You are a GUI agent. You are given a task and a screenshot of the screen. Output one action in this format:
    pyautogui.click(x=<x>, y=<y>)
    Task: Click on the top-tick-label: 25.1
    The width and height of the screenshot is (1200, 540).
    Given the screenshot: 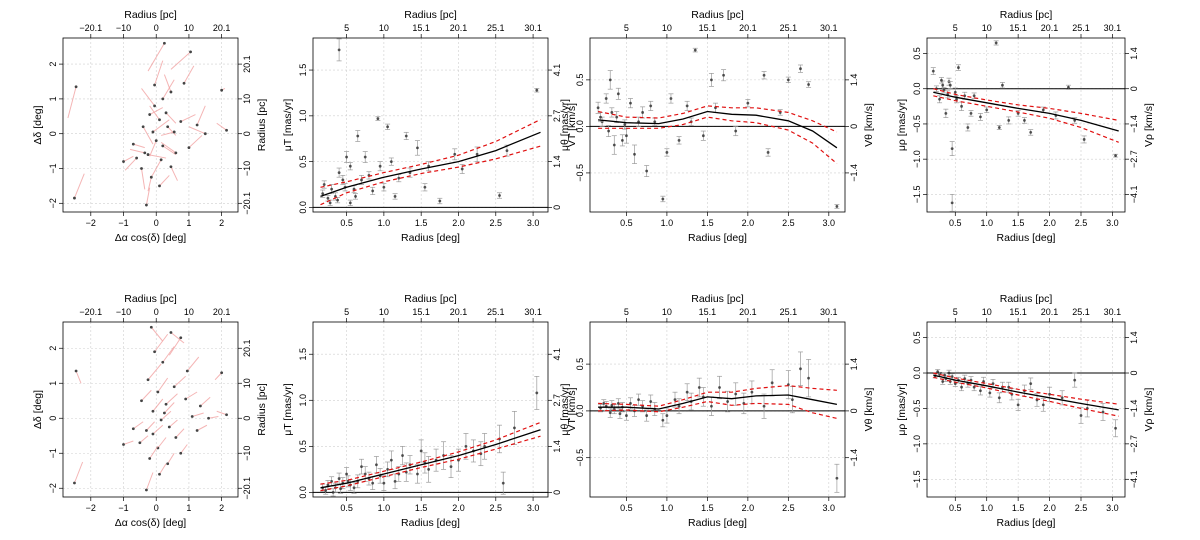 What is the action you would take?
    pyautogui.click(x=496, y=28)
    